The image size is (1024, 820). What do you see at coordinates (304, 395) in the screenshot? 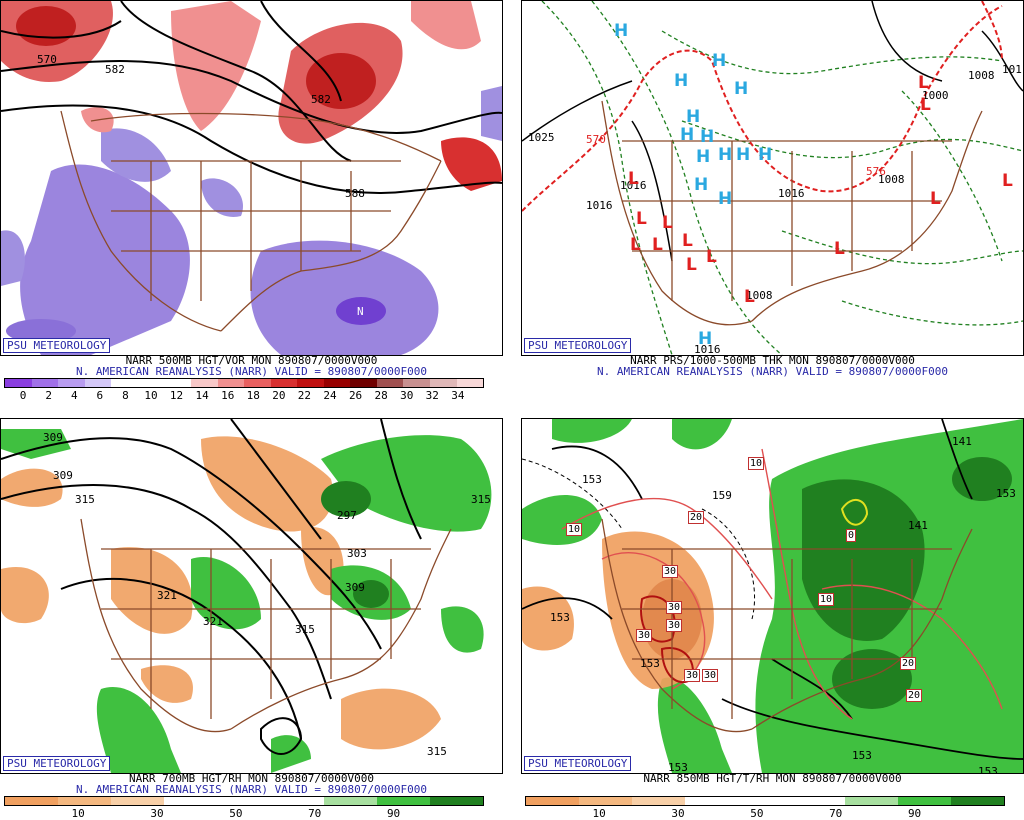
I see `colorbar-tick-label: 22` at bounding box center [304, 395].